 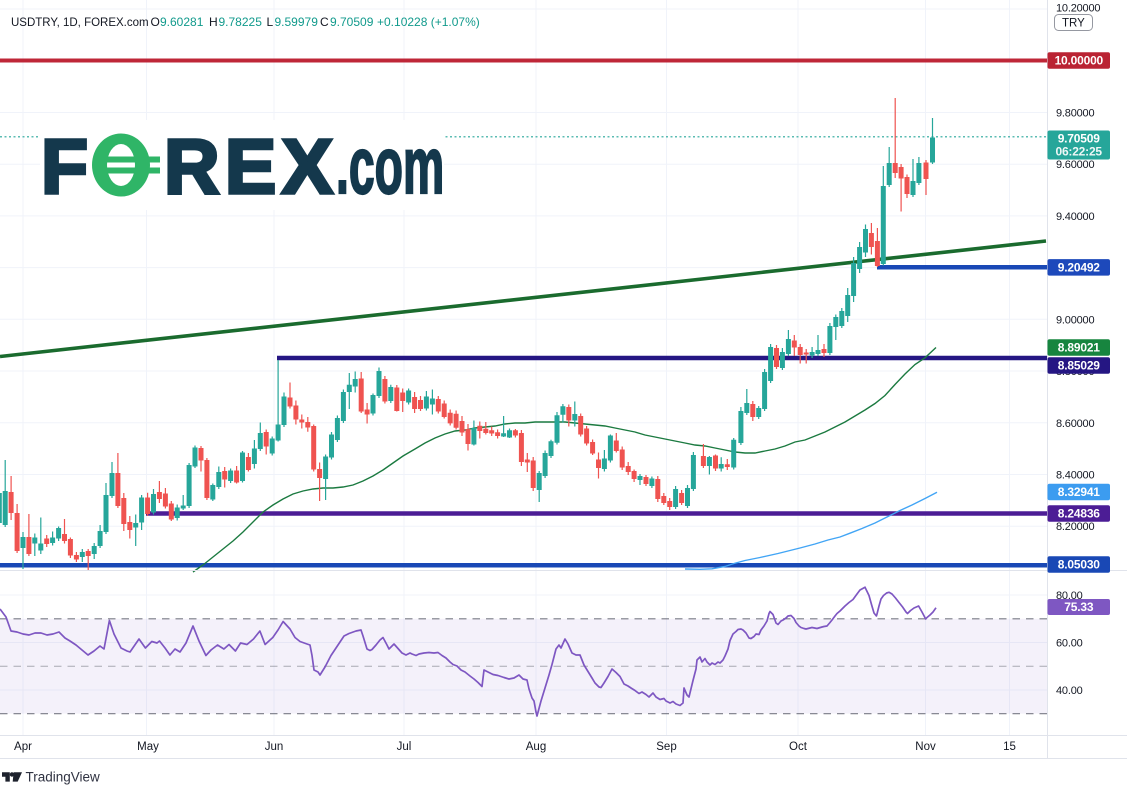 I want to click on svg-text: 75.33, so click(x=1079, y=607).